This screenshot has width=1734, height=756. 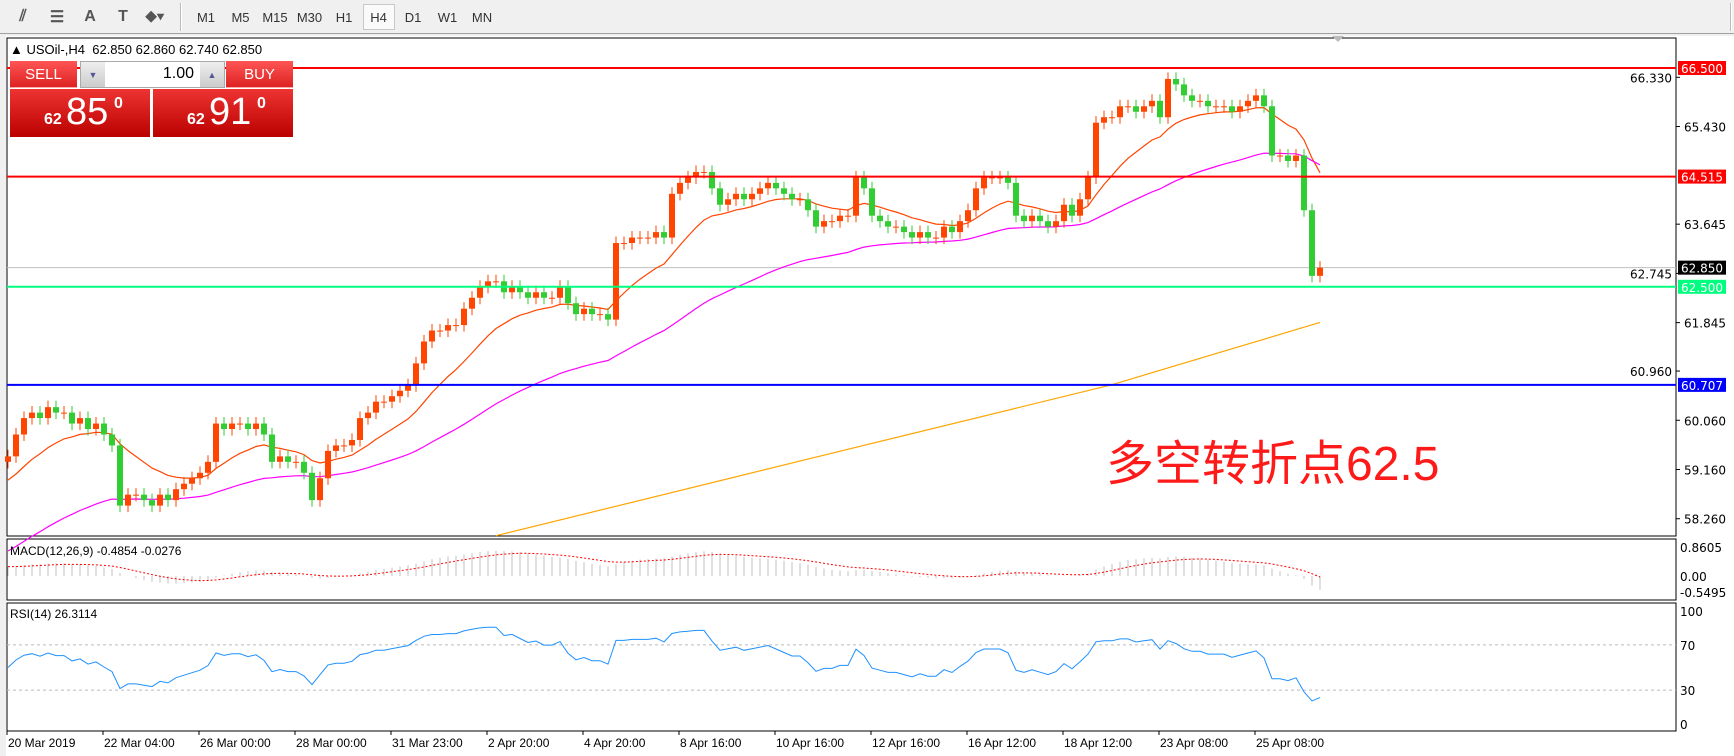 What do you see at coordinates (152, 74) in the screenshot?
I see `lot-size-spinner: ▼ 1.00 ▲` at bounding box center [152, 74].